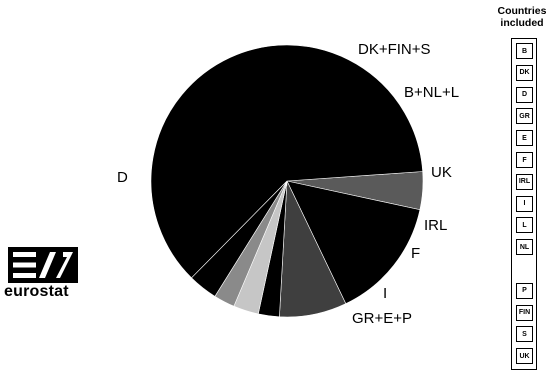 Image resolution: width=550 pixels, height=374 pixels. Describe the element at coordinates (394, 49) in the screenshot. I see `slice-label-dk-fin-s: DK+FIN+S` at that location.